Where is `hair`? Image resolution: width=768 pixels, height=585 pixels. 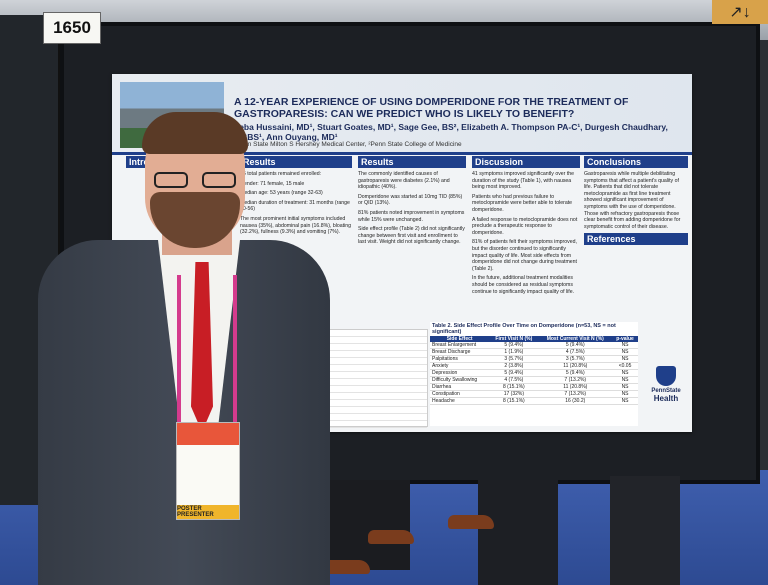
hair is located at coordinates (195, 133).